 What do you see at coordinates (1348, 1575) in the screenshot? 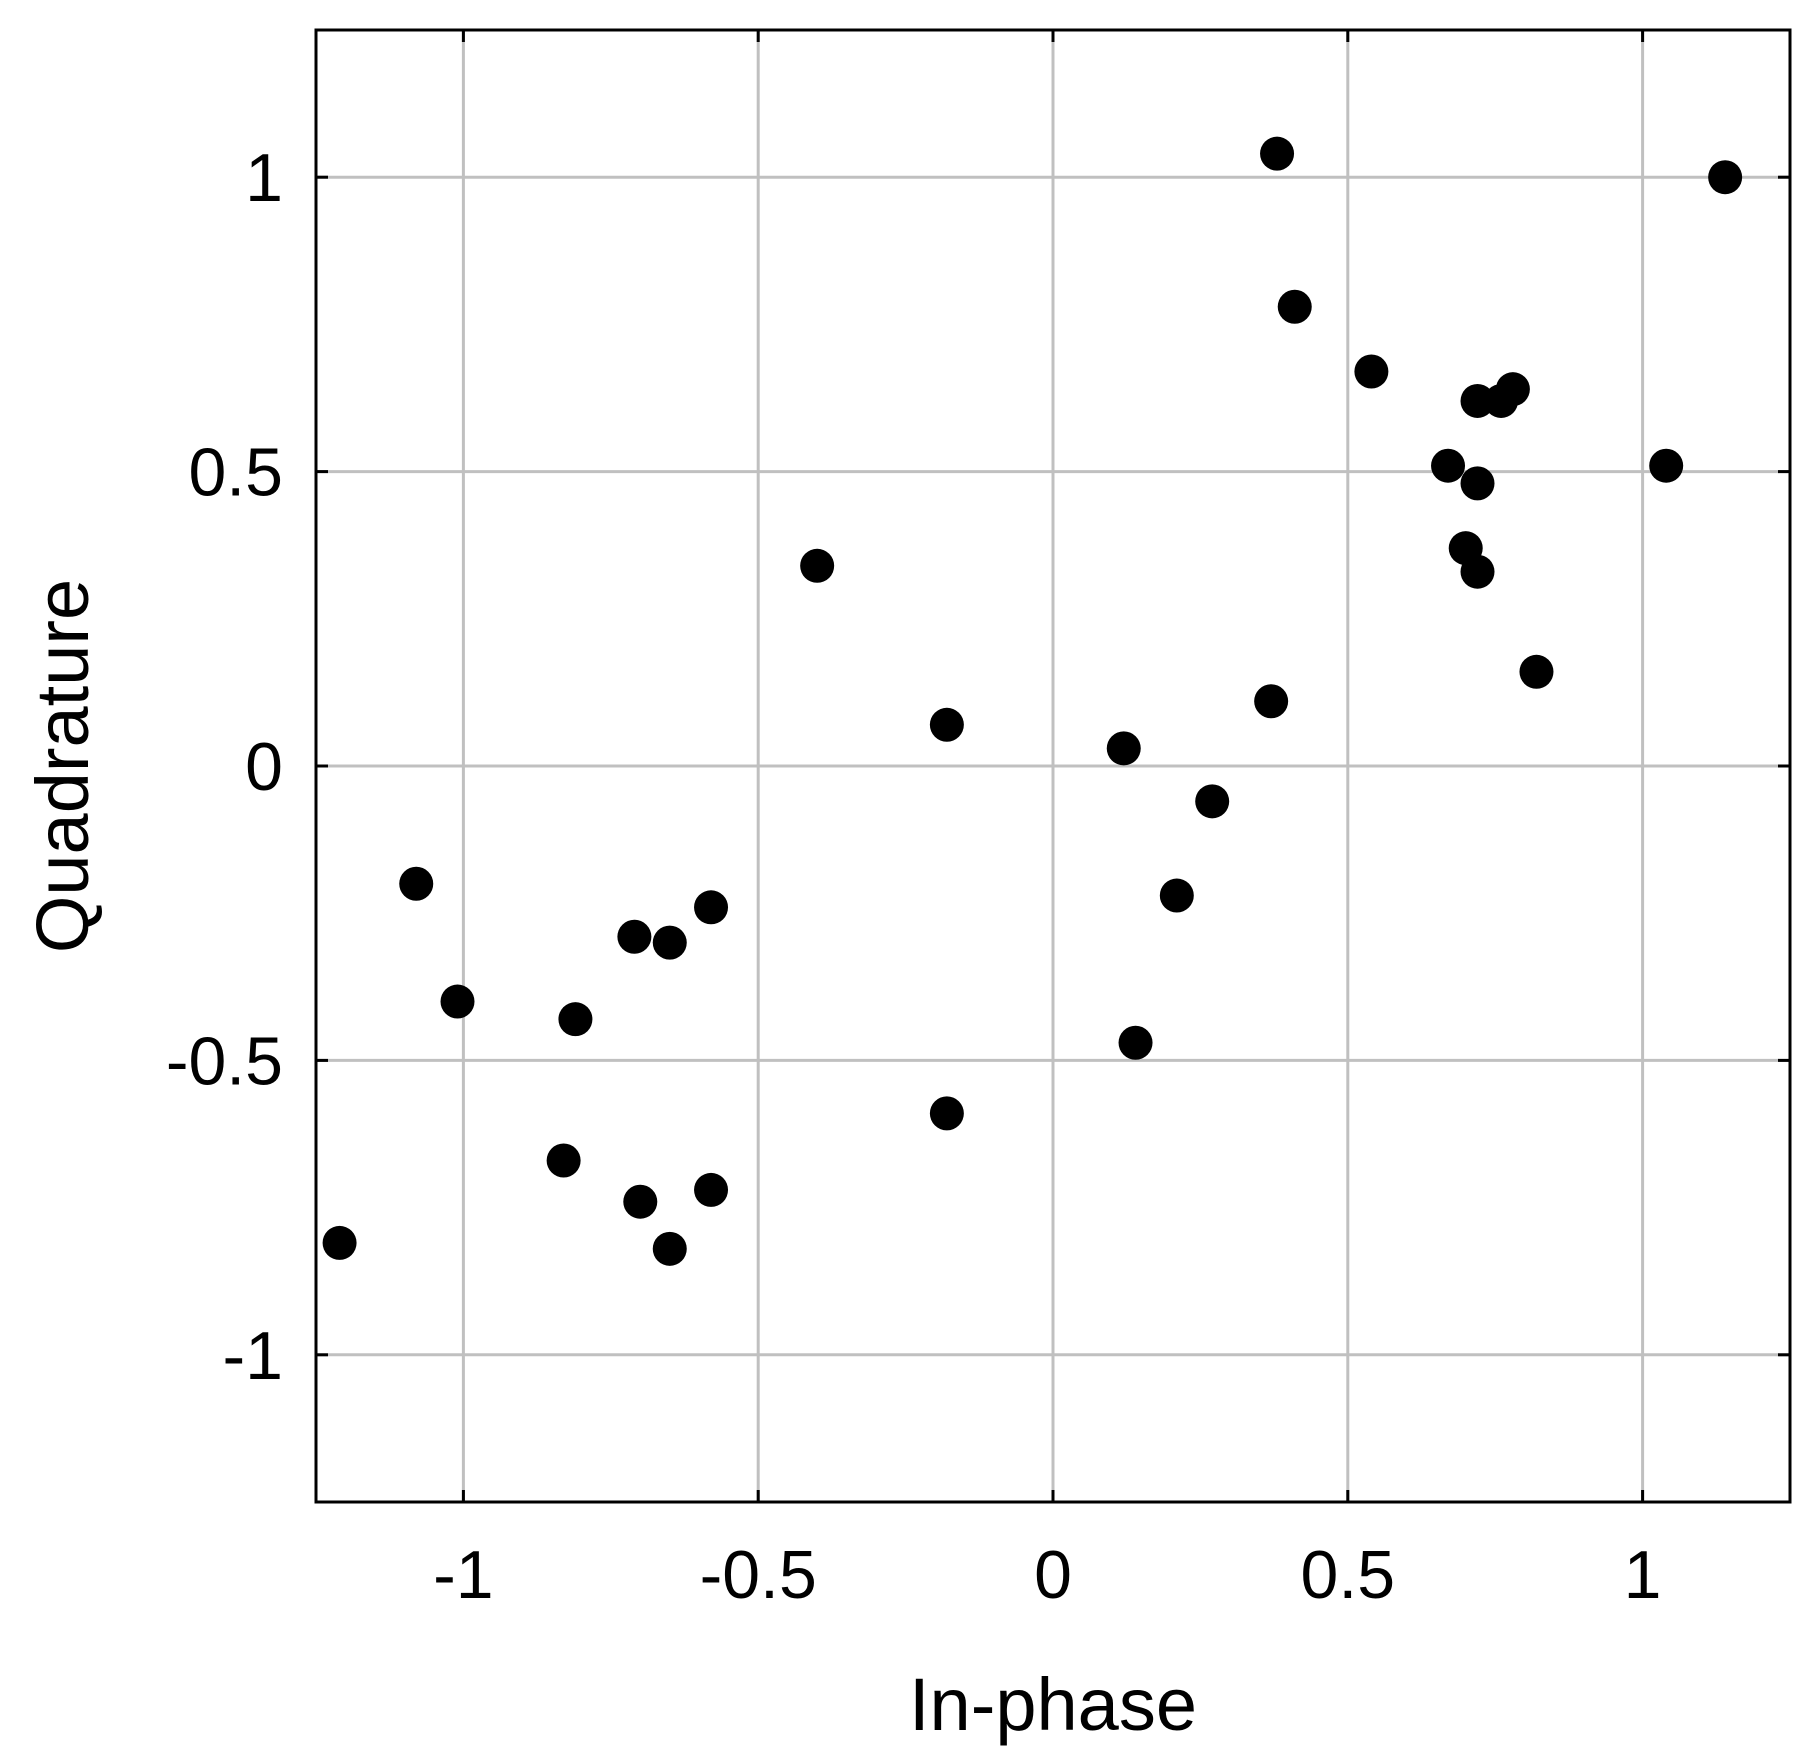
I see `x-tick-label: 0.5` at bounding box center [1348, 1575].